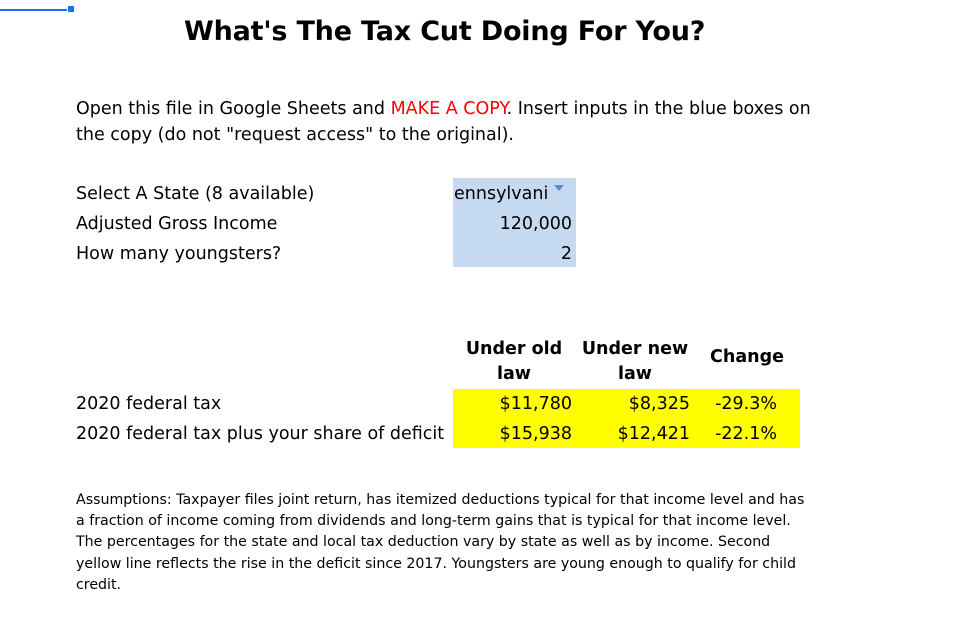  Describe the element at coordinates (535, 434) in the screenshot. I see `federal-tax-deficit-old: $15,938` at that location.